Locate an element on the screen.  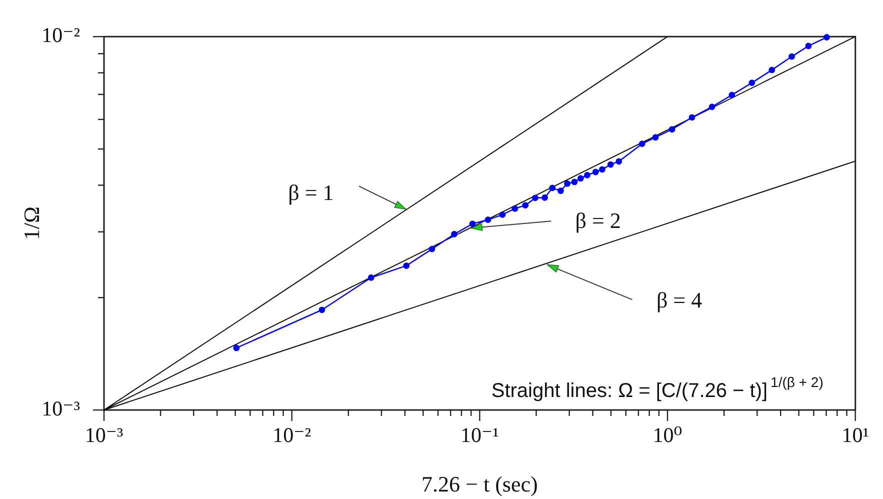
annotation: β = 2 is located at coordinates (598, 221).